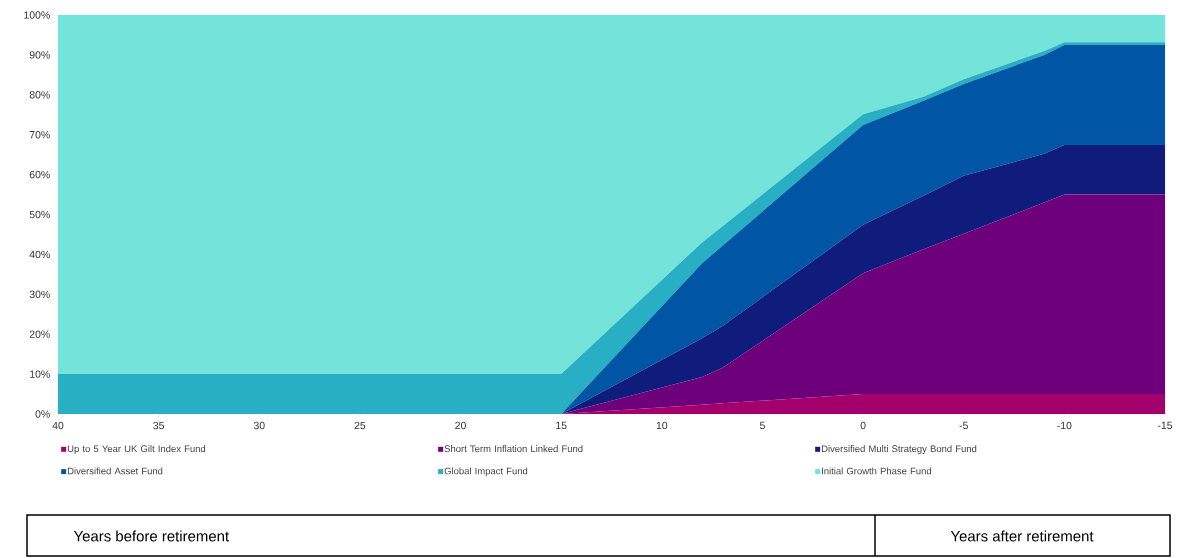 This screenshot has width=1179, height=558. I want to click on y-tick-label: 70%, so click(39, 135).